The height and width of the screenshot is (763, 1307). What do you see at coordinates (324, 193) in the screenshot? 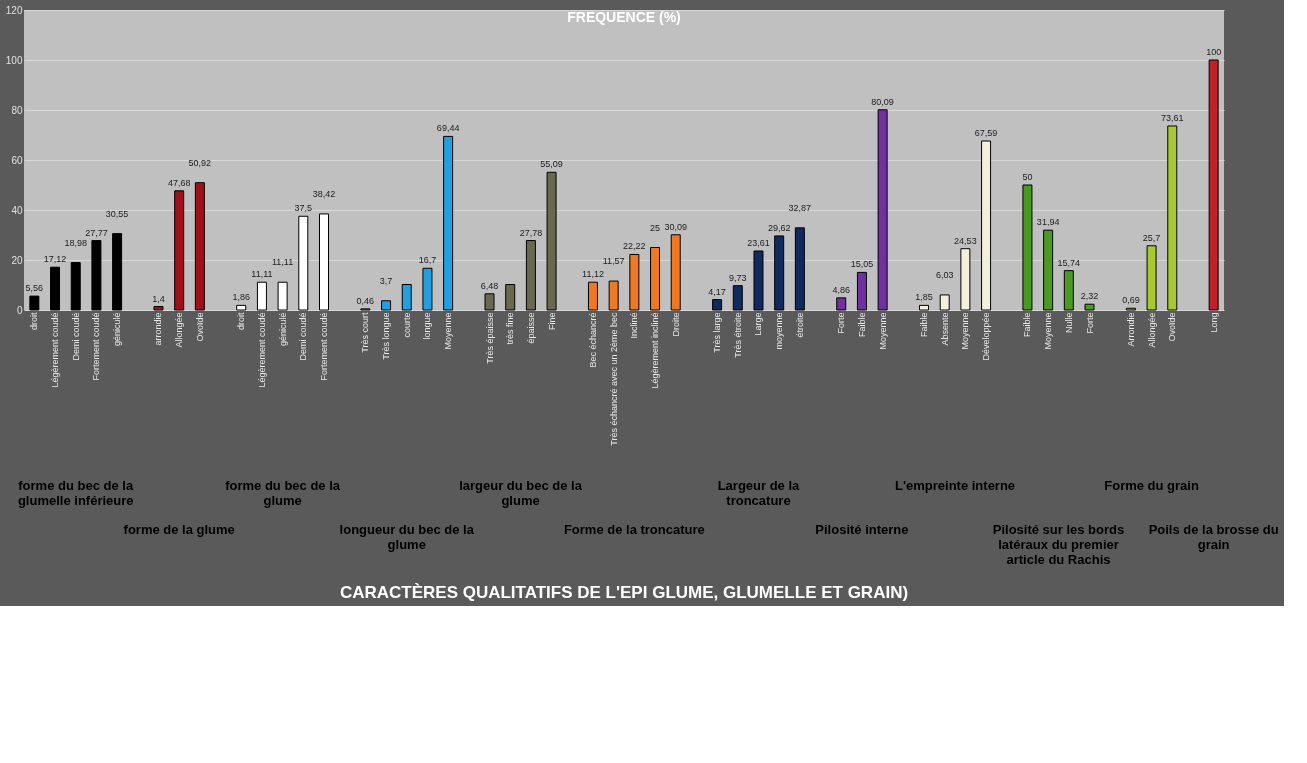
I see `data-label: 38,42` at bounding box center [324, 193].